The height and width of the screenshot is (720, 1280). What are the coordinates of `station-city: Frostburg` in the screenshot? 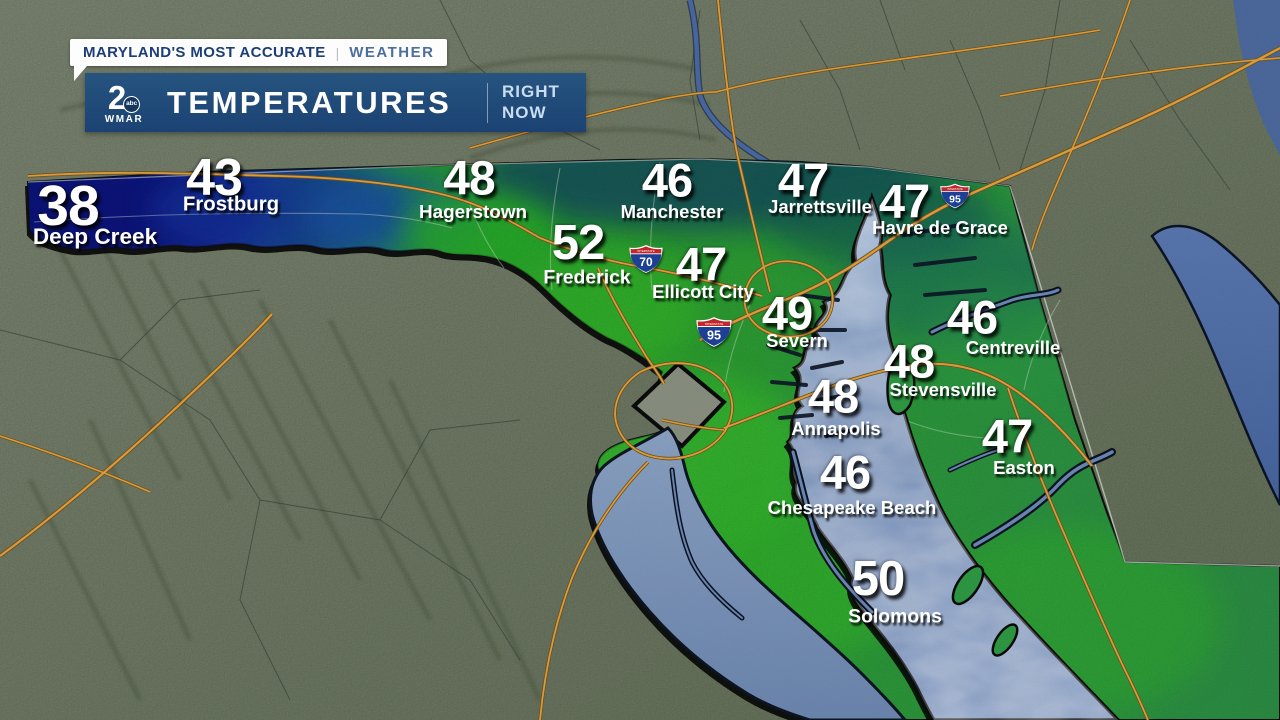 It's located at (231, 204).